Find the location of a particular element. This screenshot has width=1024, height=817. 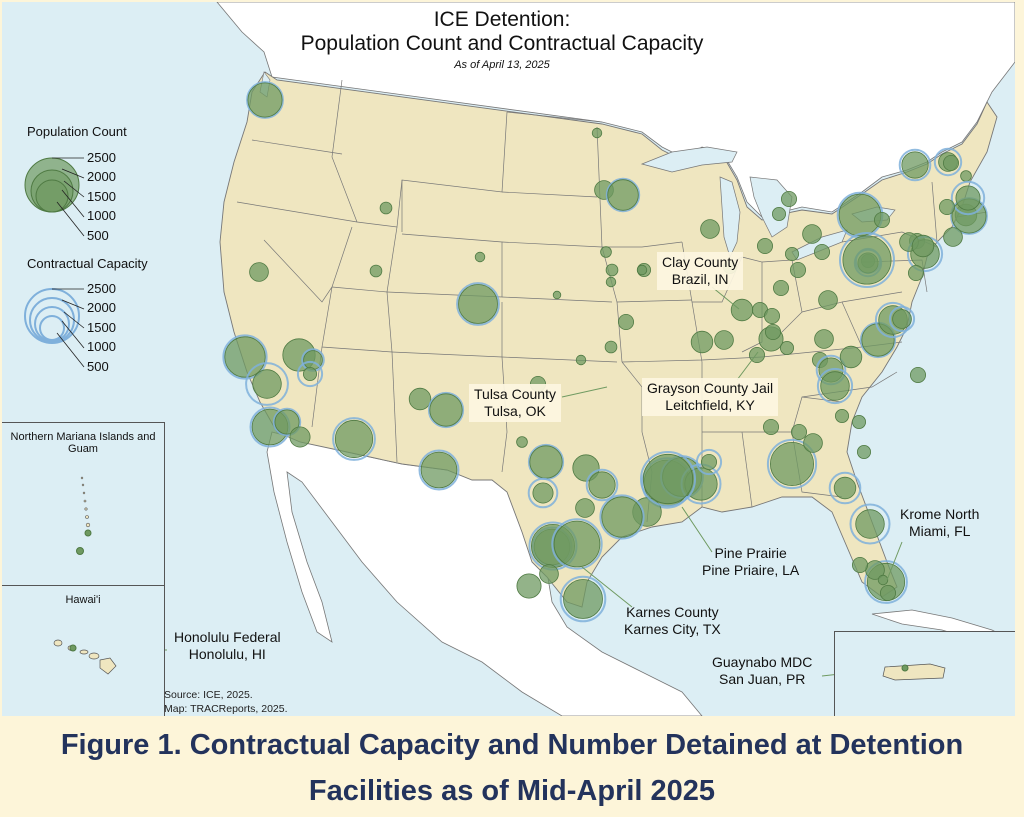

inset-marianas-title: Northern Mariana Islands and Guam is located at coordinates (83, 443).